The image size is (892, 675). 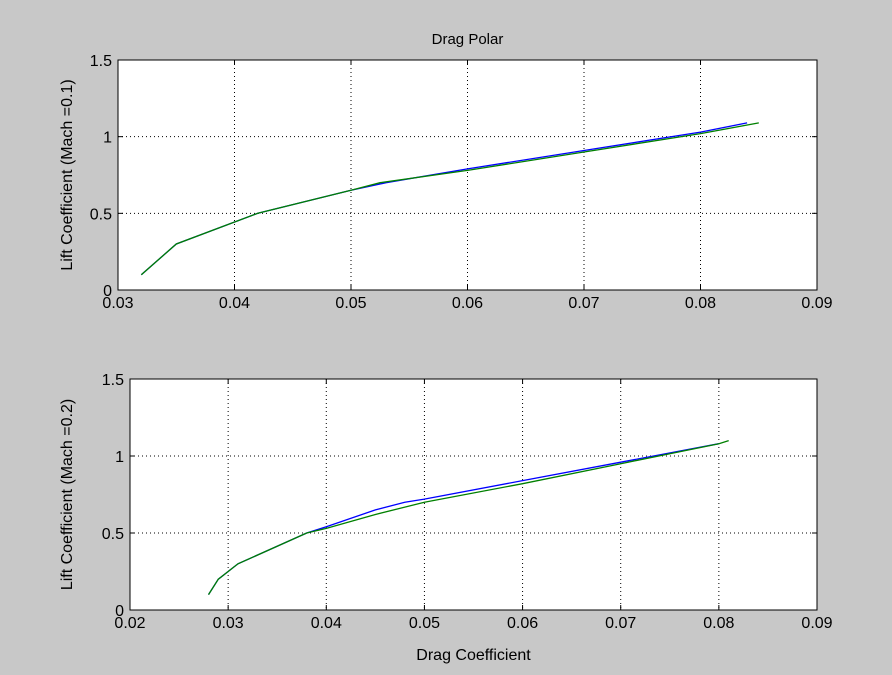 What do you see at coordinates (67, 494) in the screenshot?
I see `y-axis-label: Lift Coefficient (Mach =0.2)` at bounding box center [67, 494].